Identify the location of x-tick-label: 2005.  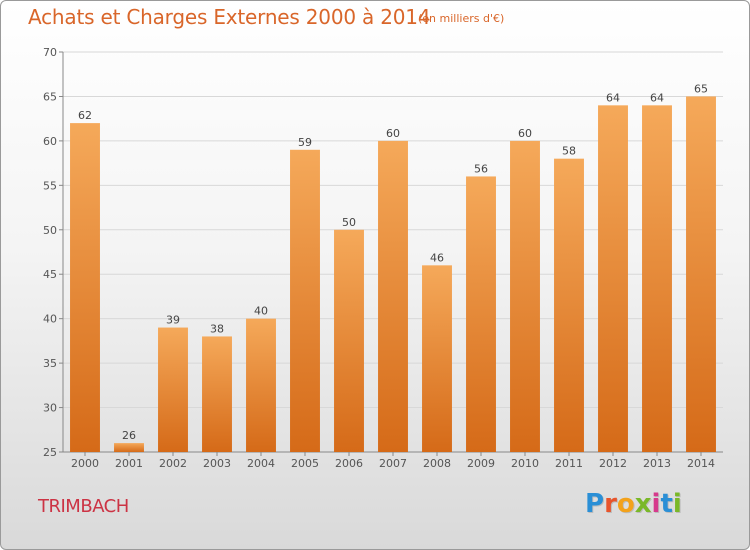
(305, 463).